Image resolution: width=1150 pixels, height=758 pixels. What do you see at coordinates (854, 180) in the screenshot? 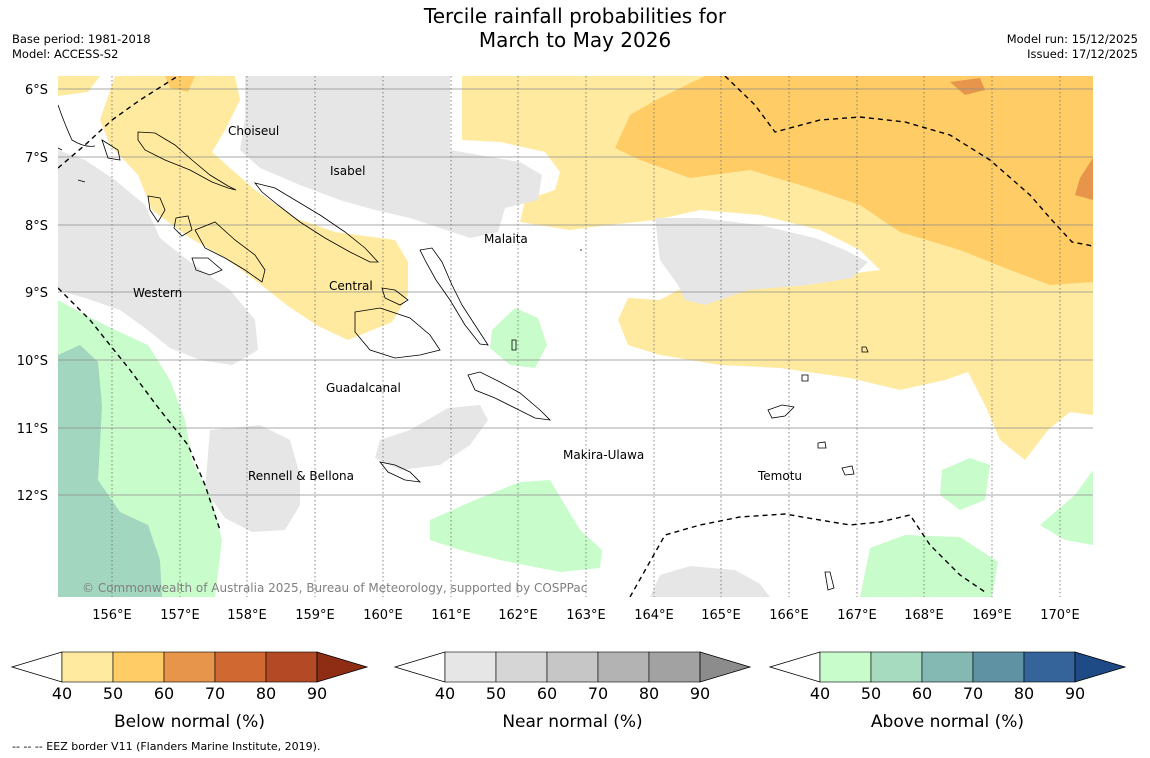
I see `below-region-orange-large` at bounding box center [854, 180].